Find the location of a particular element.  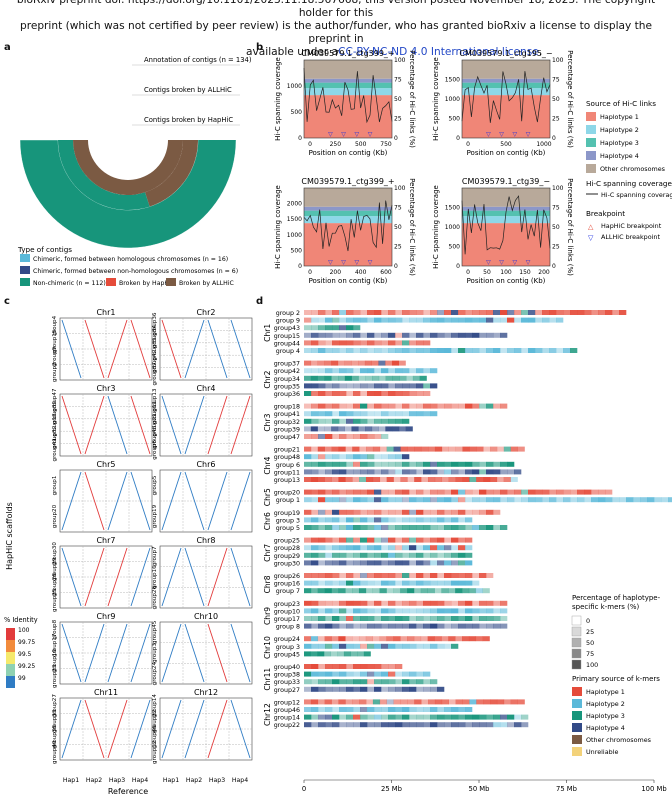

legend-cov-item: Hi-C spanning coverage is located at coordinates (636, 195).